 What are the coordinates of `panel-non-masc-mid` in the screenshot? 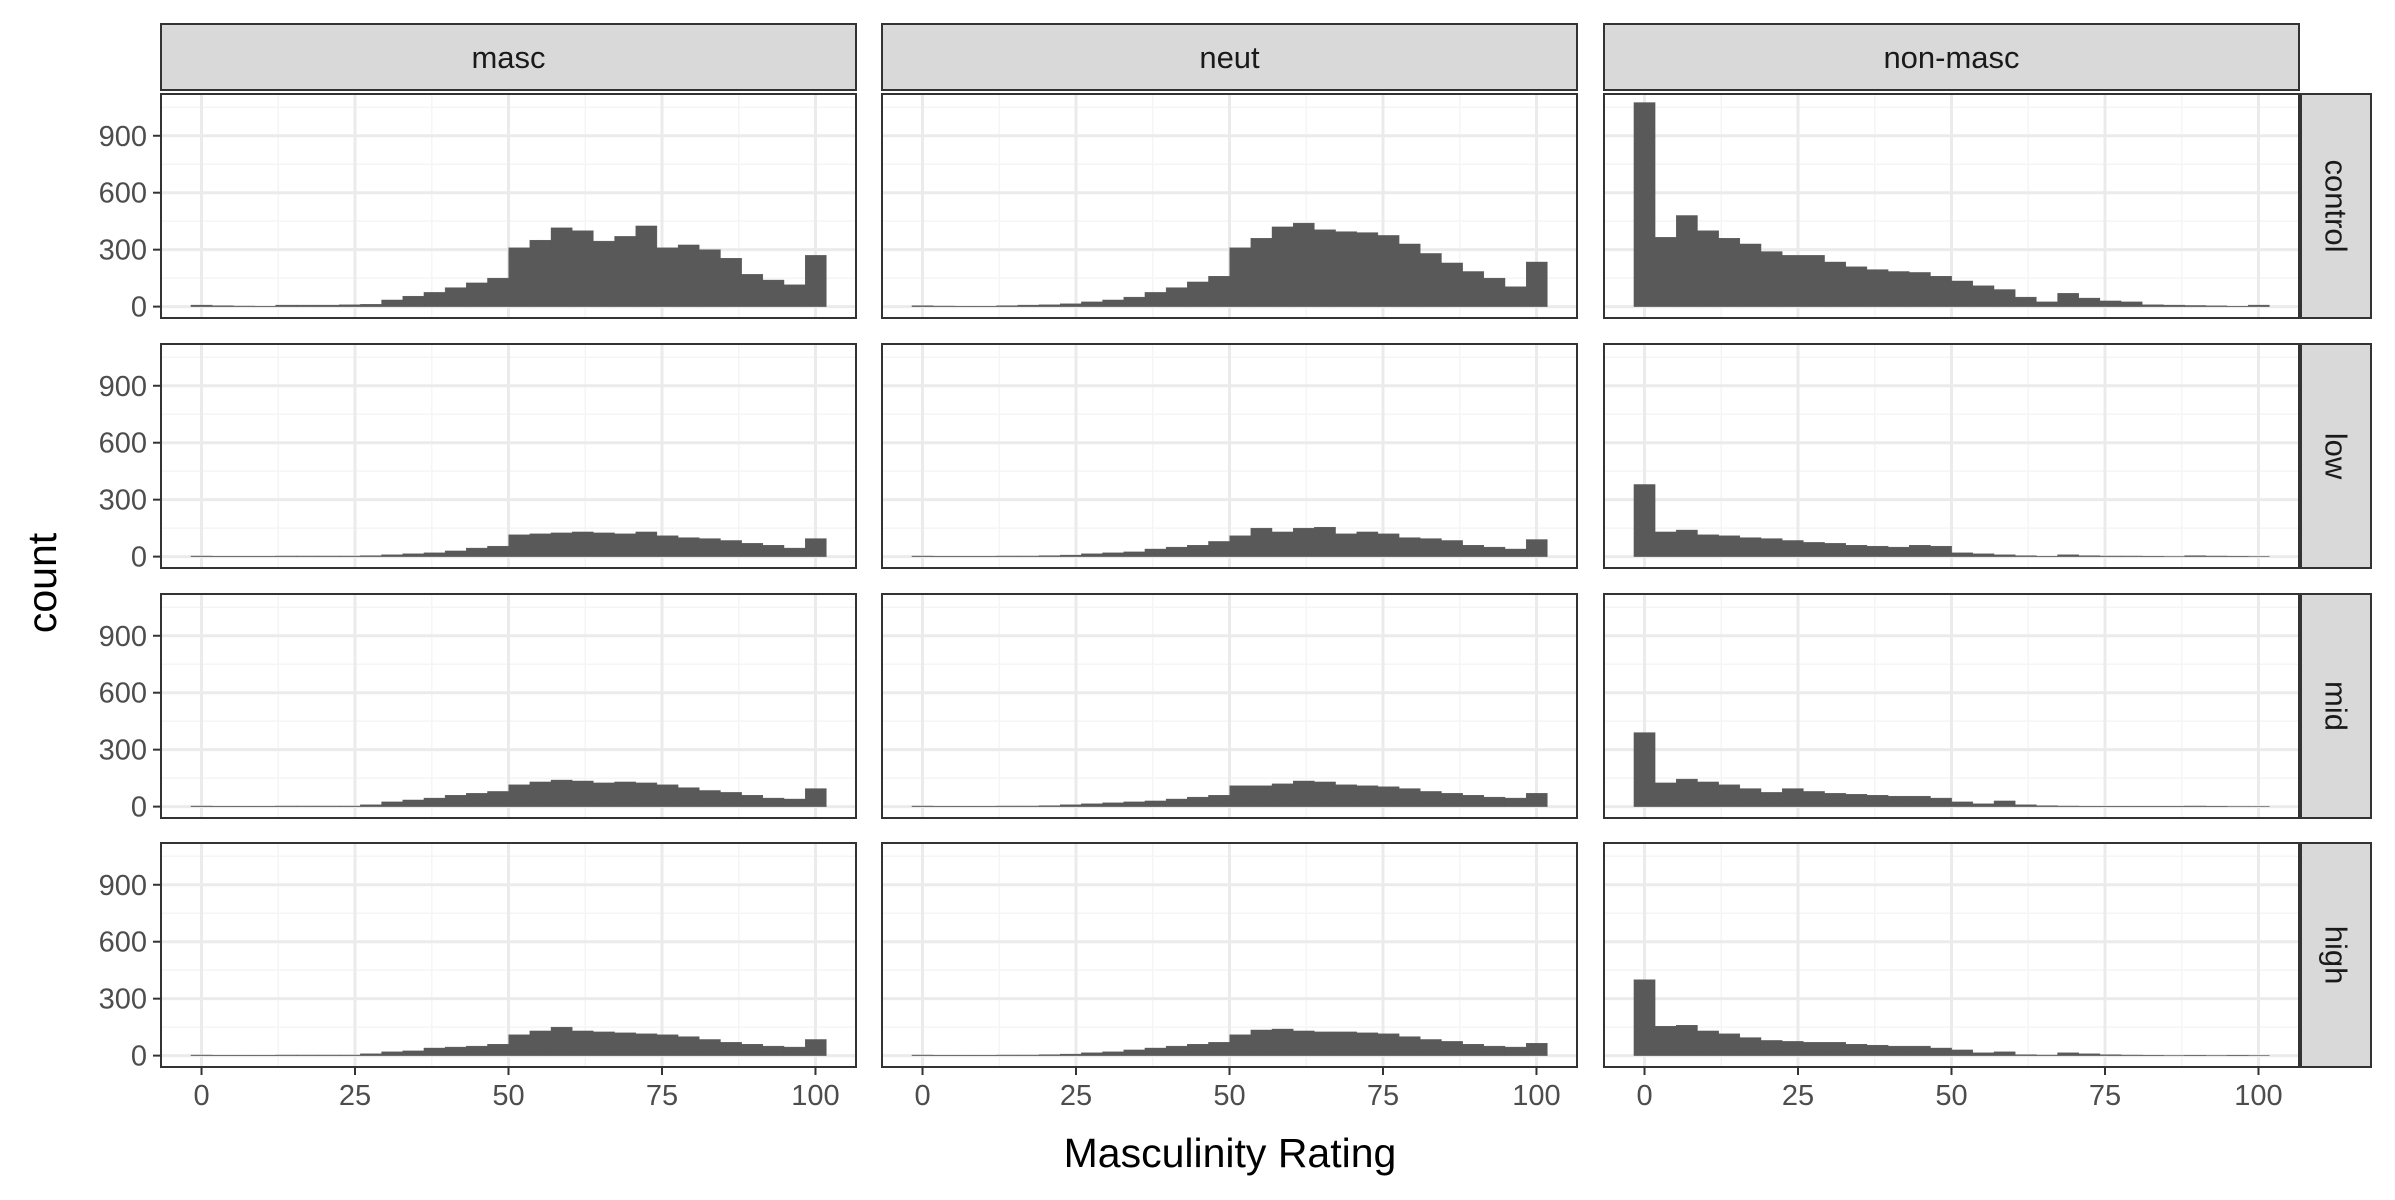 It's located at (1951, 706).